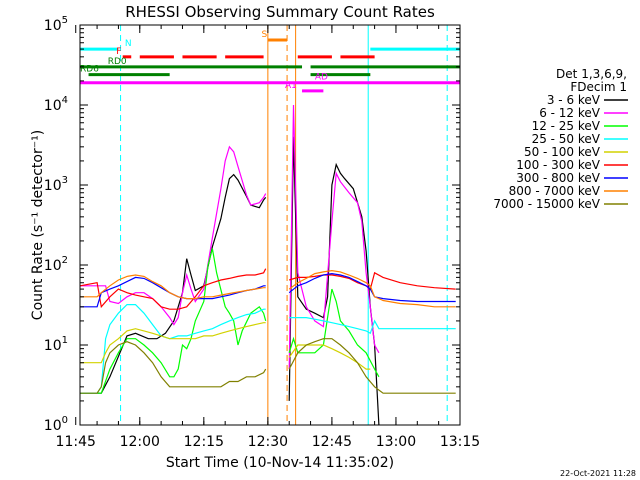  What do you see at coordinates (128, 44) in the screenshot?
I see `flag-label: N` at bounding box center [128, 44].